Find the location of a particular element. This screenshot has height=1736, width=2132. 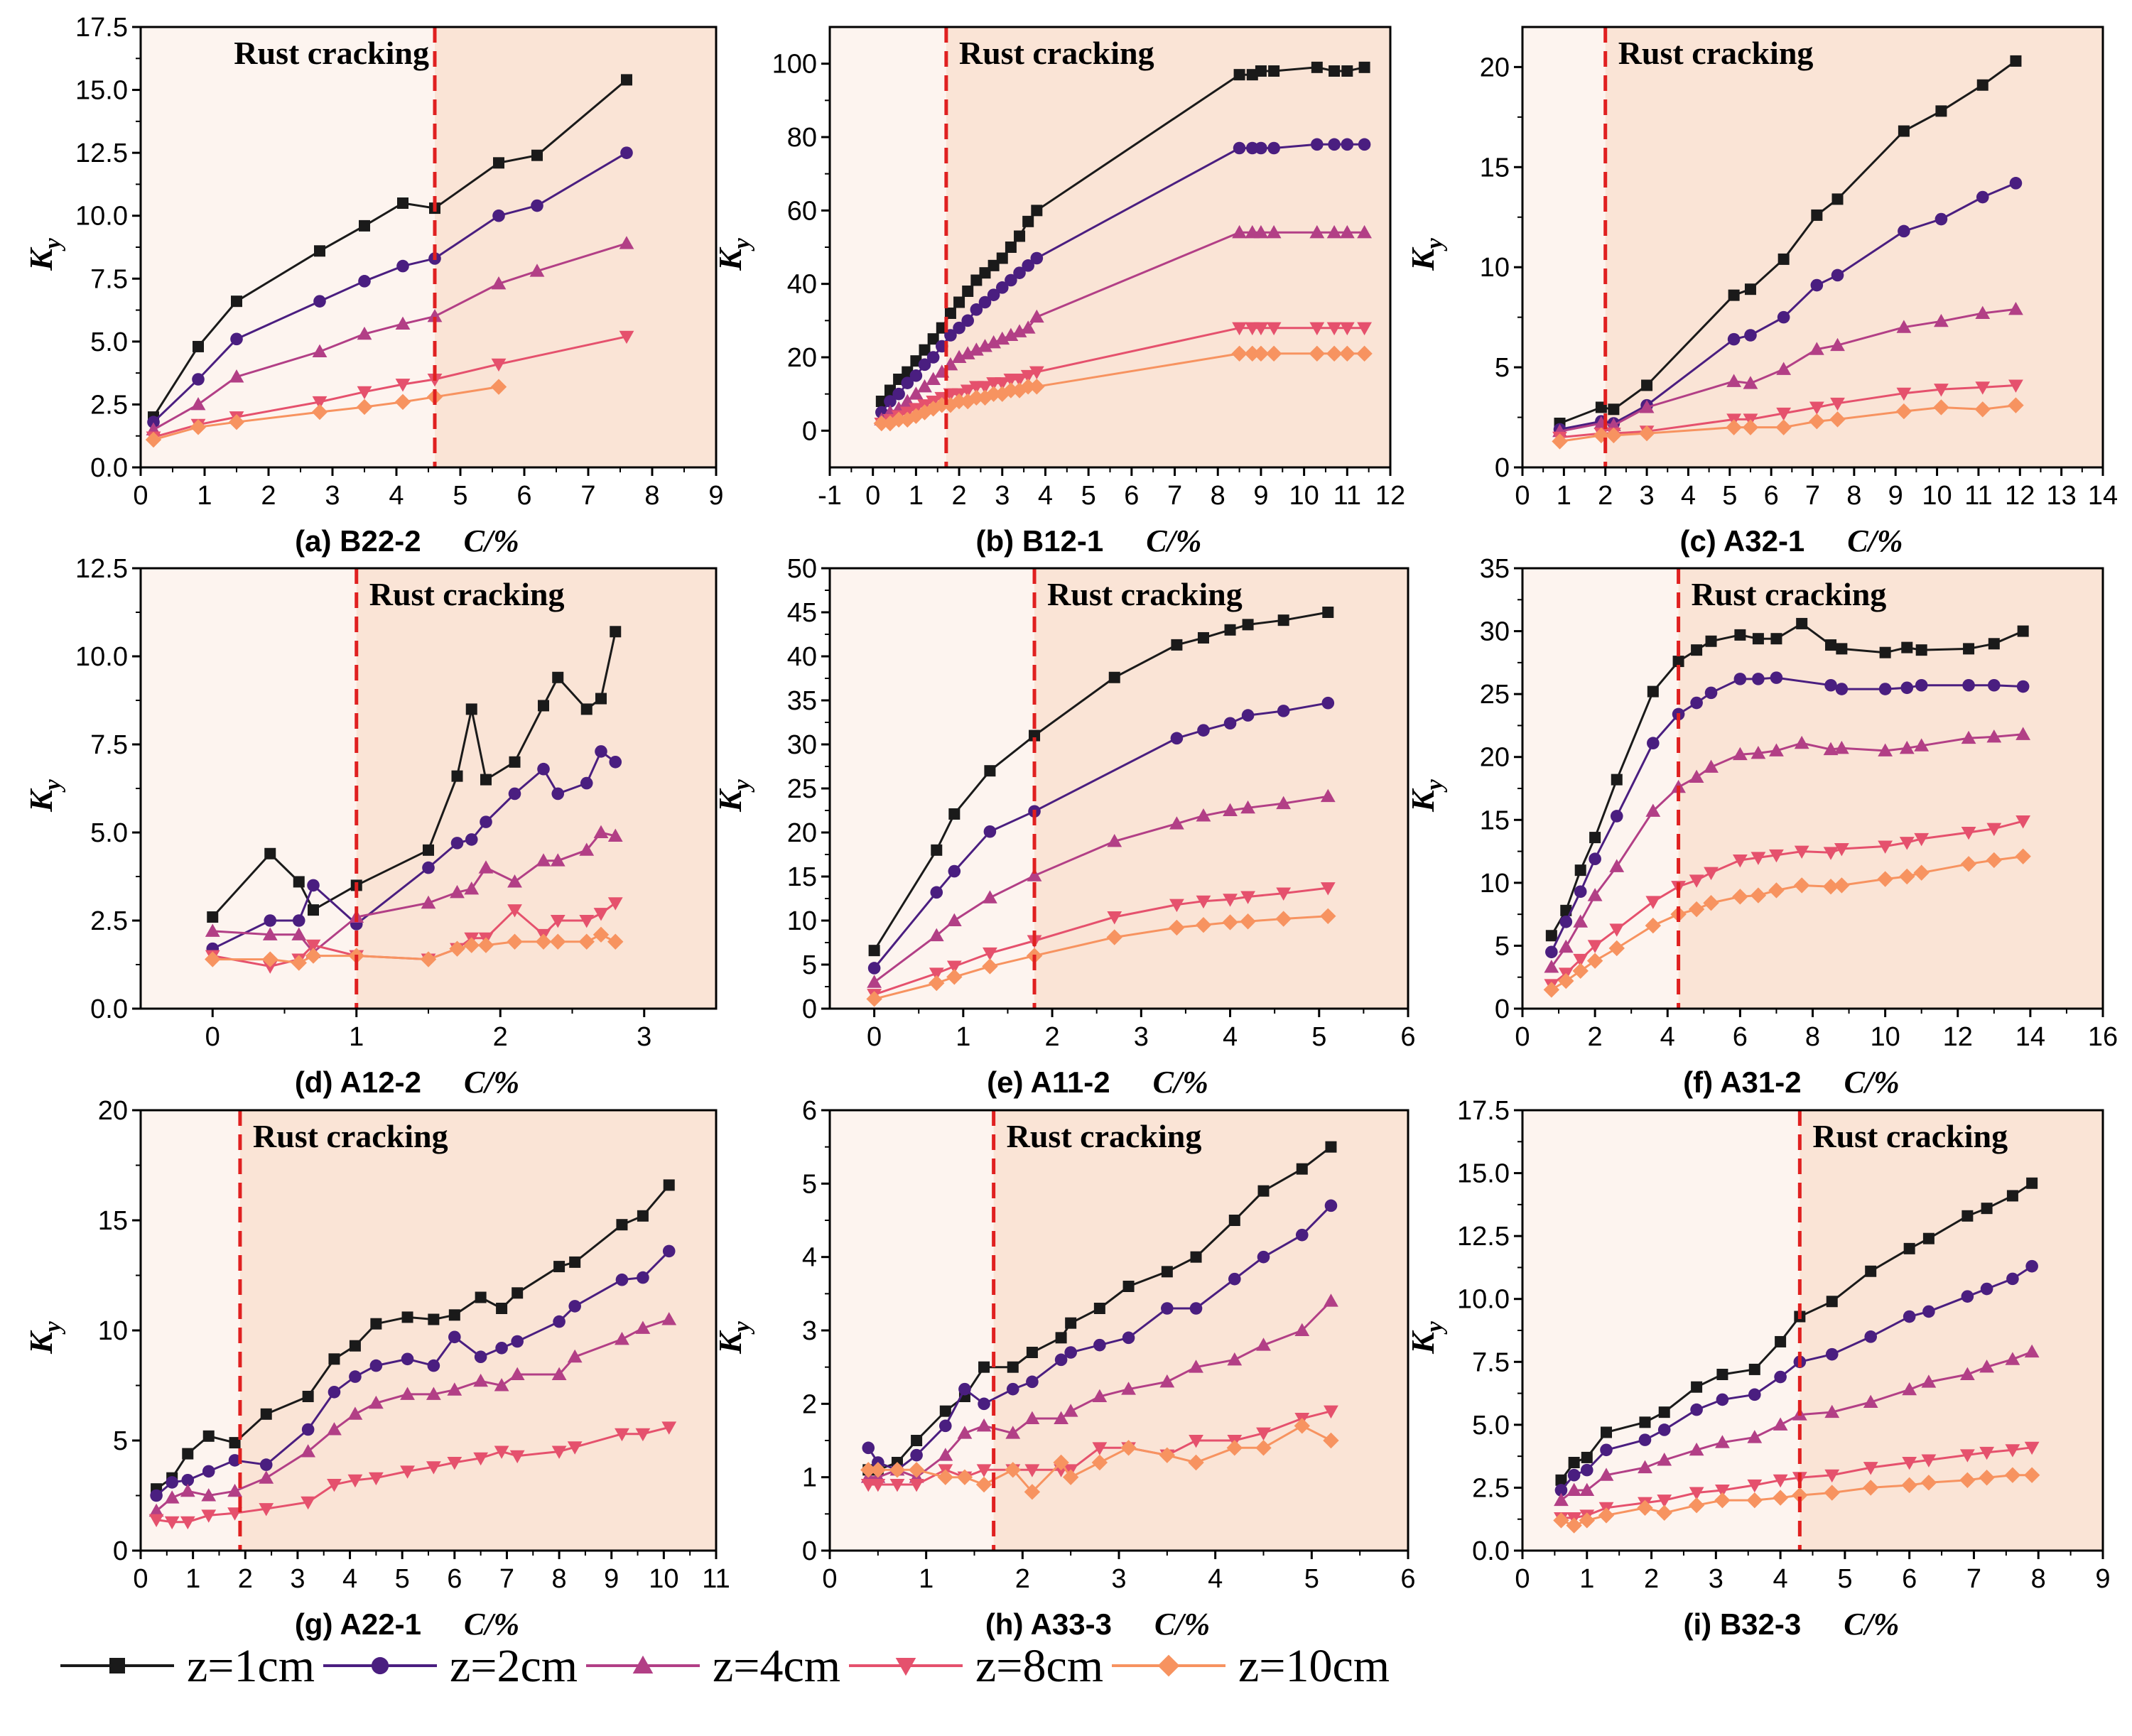

y-tick-label: 2 is located at coordinates (809, 1404).